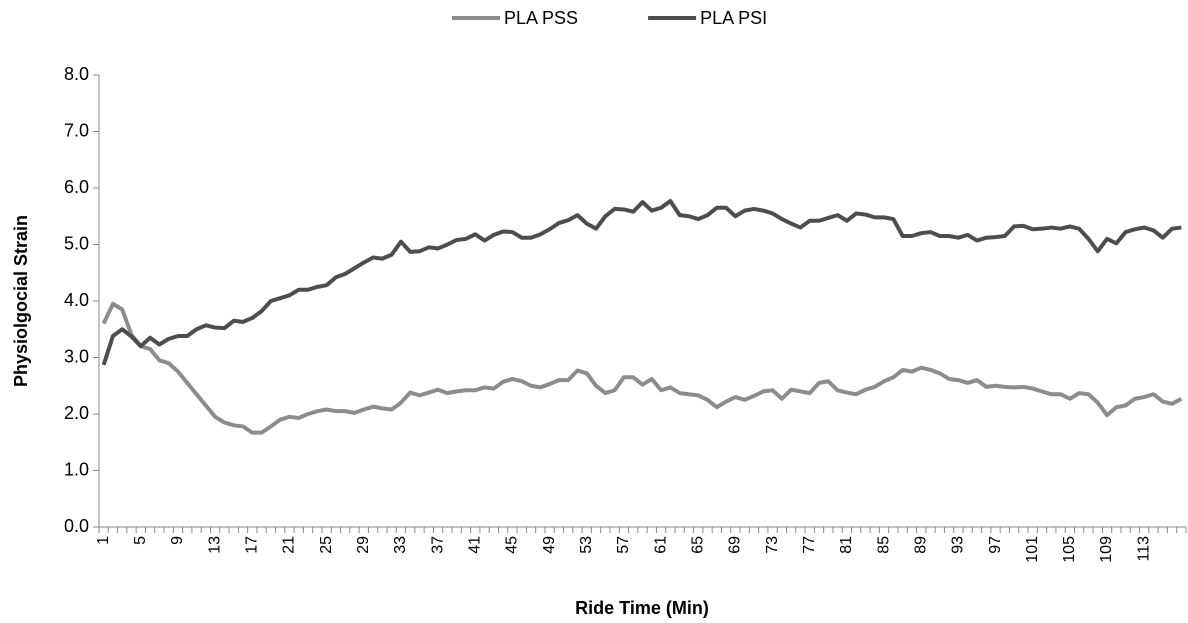 Image resolution: width=1188 pixels, height=623 pixels. Describe the element at coordinates (76, 300) in the screenshot. I see `y-tick-label: 4.0` at that location.